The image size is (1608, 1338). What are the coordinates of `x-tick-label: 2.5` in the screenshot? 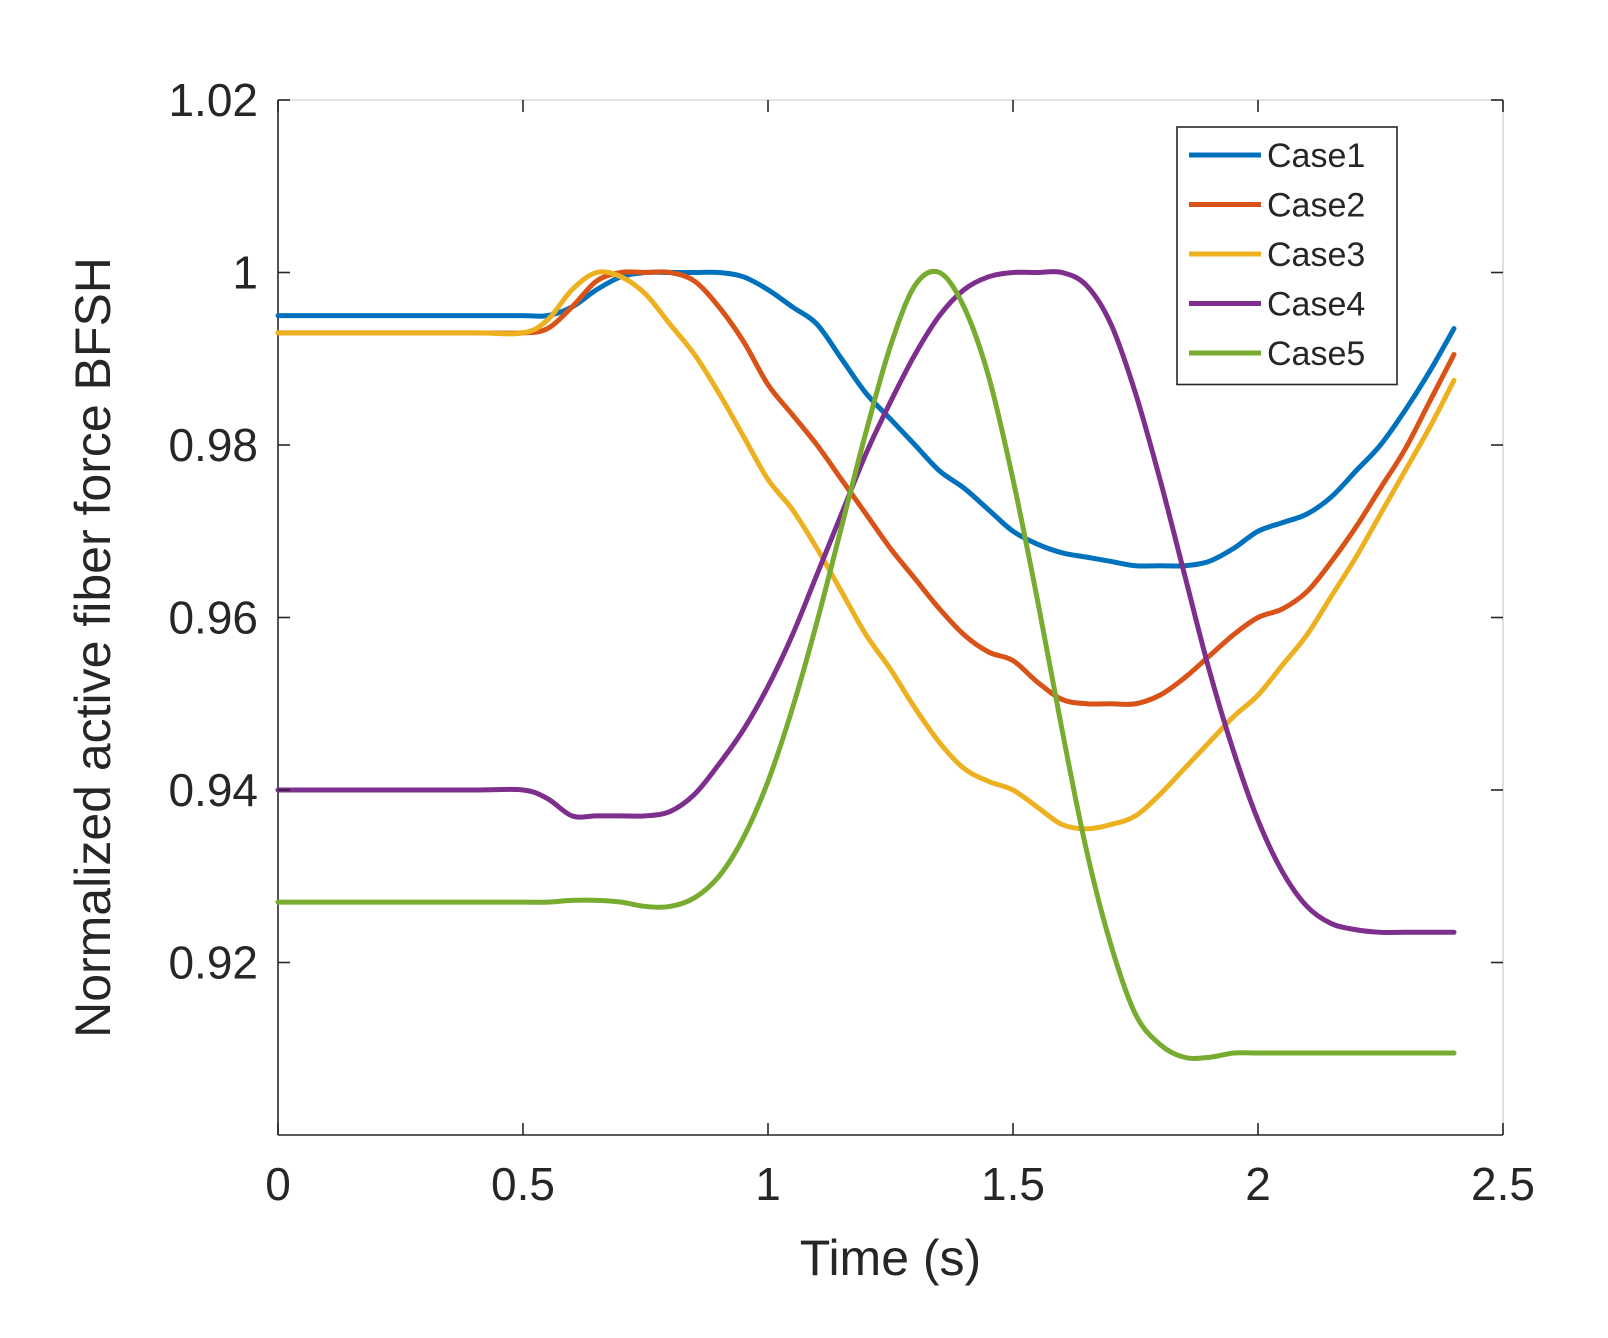 It's located at (1503, 1184).